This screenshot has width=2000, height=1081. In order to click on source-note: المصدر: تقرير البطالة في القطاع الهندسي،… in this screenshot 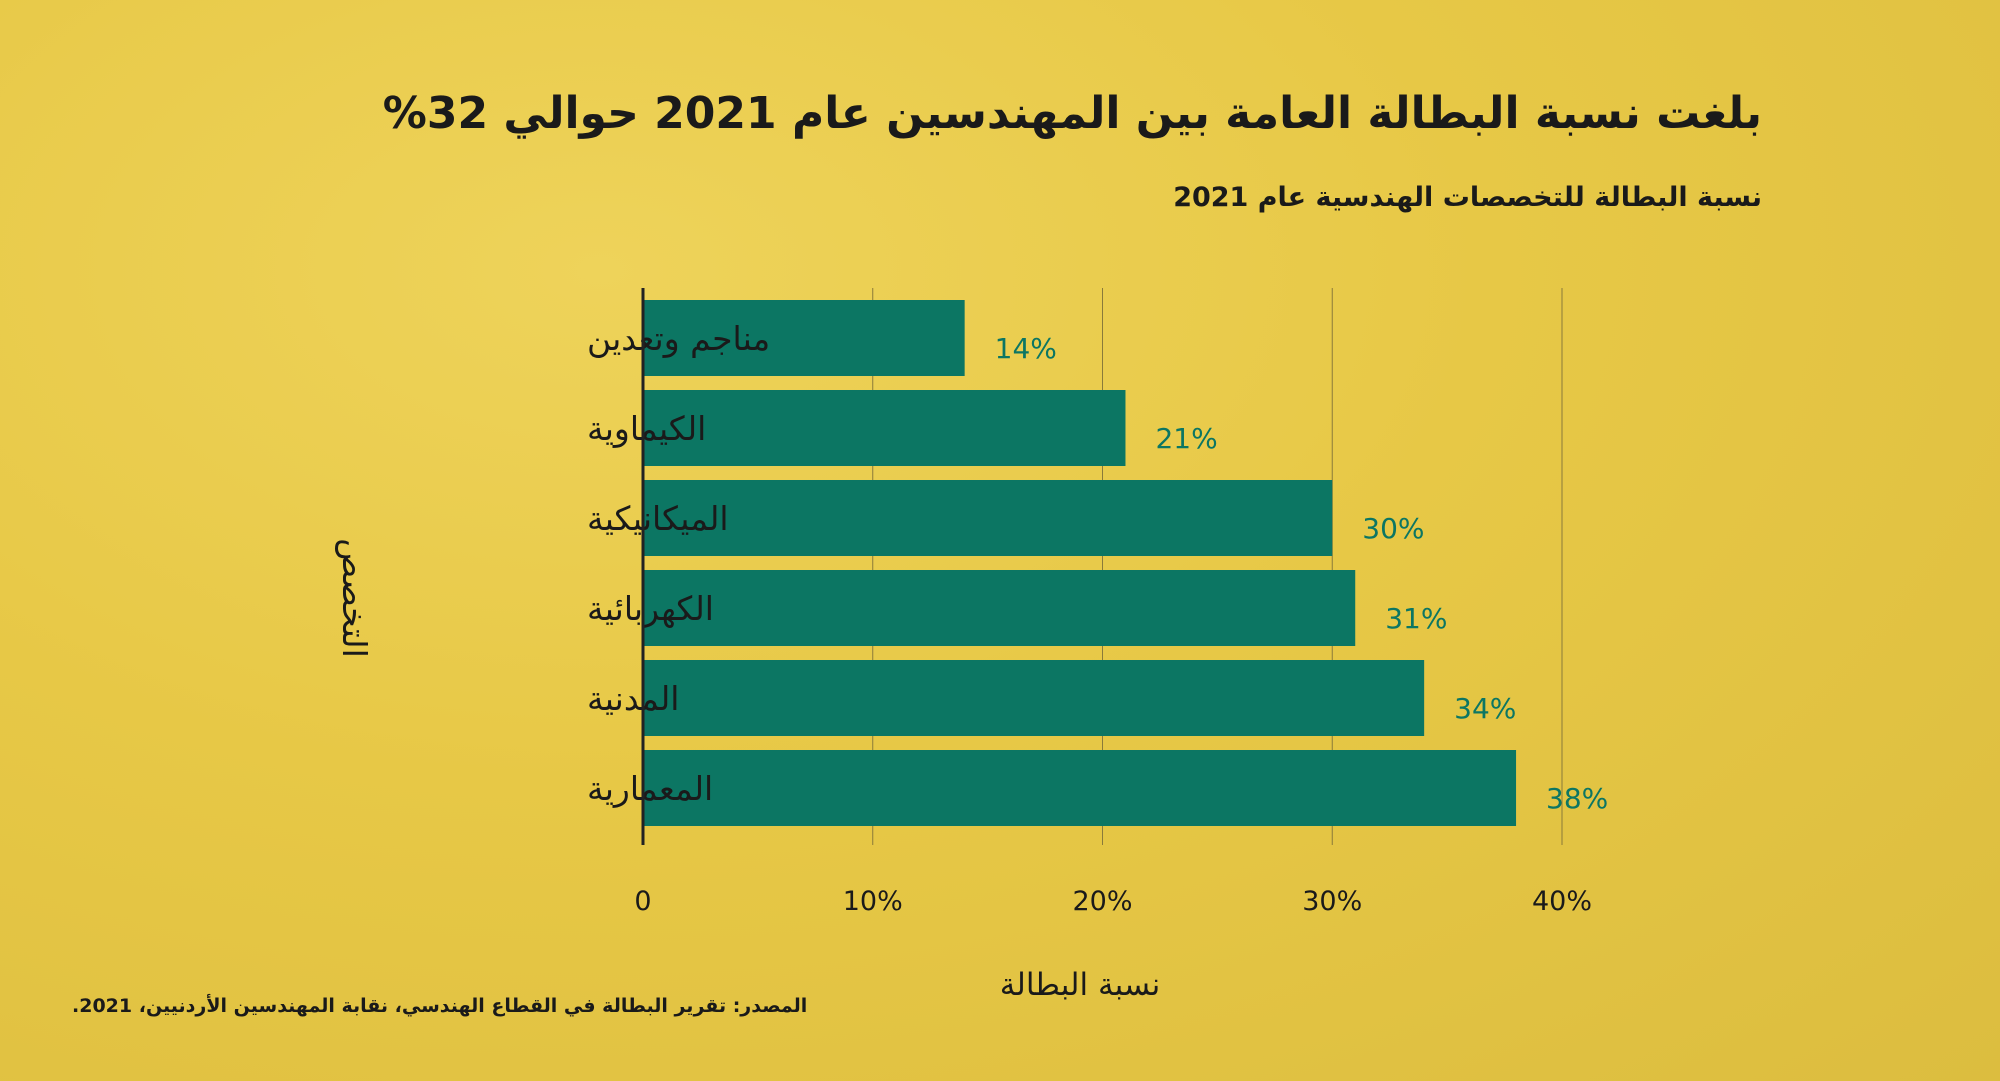, I will do `click(440, 1006)`.